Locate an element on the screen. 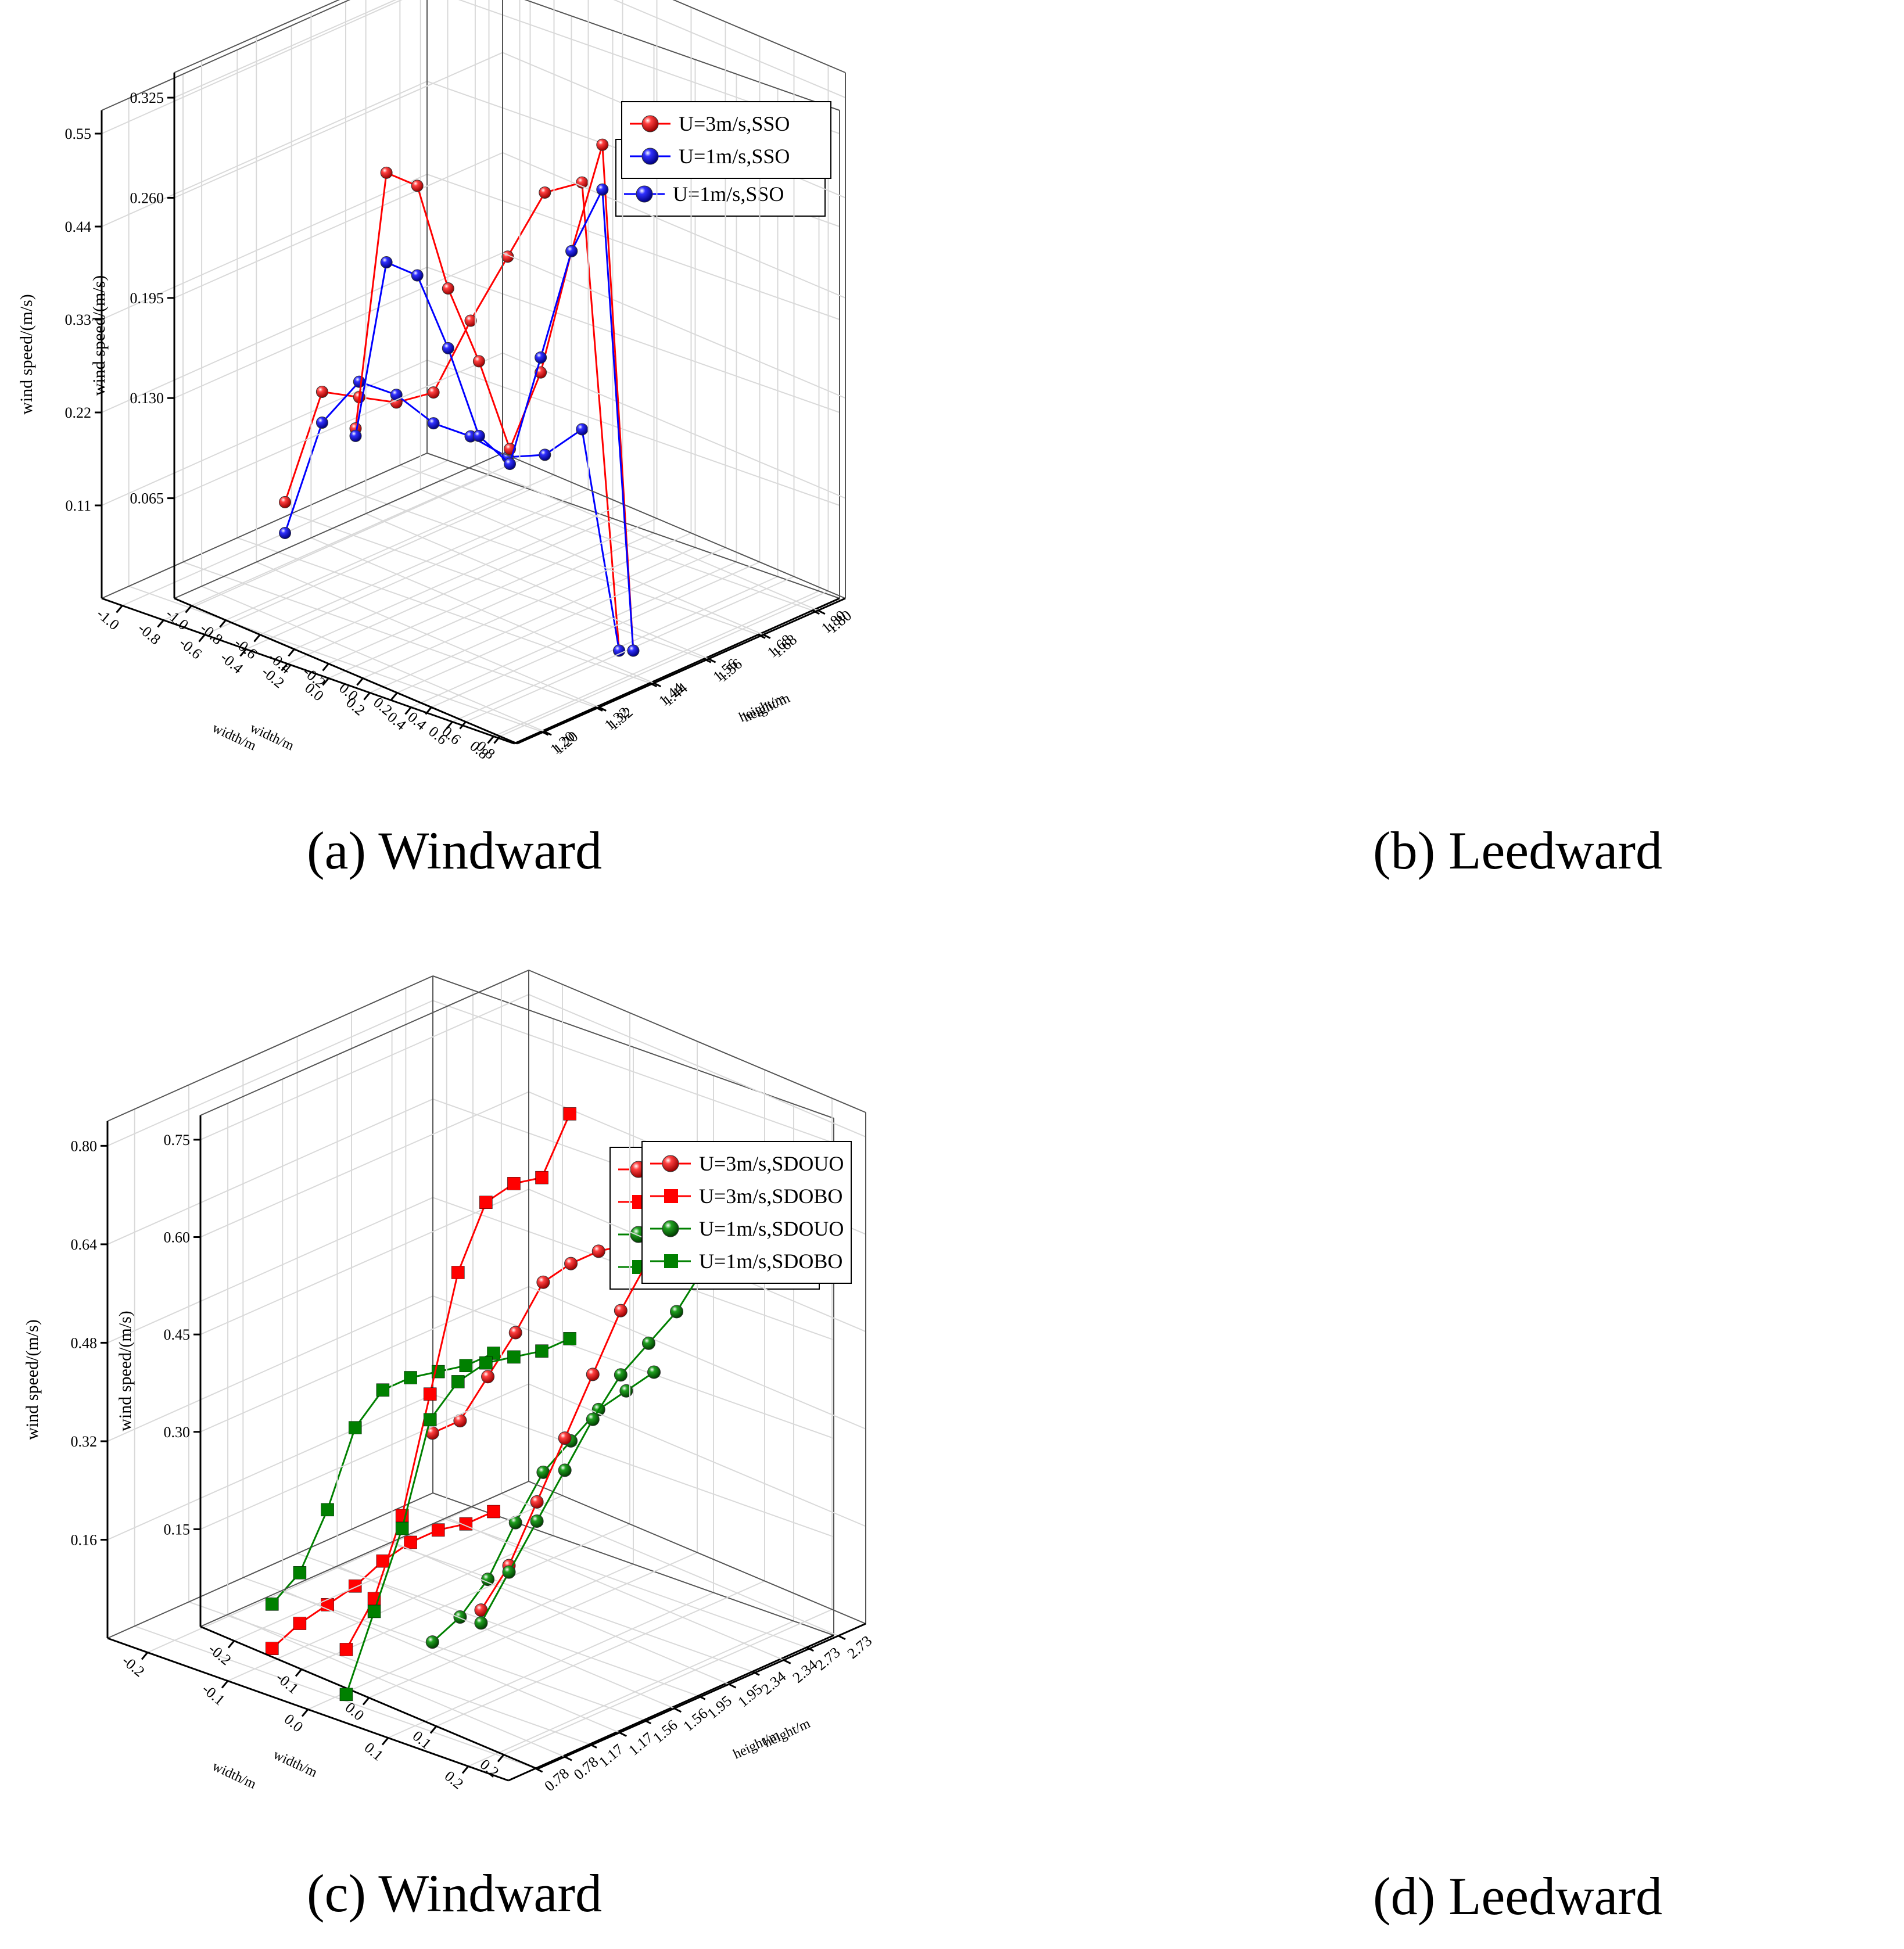  z-tick-label: 0.55 is located at coordinates (78, 133).